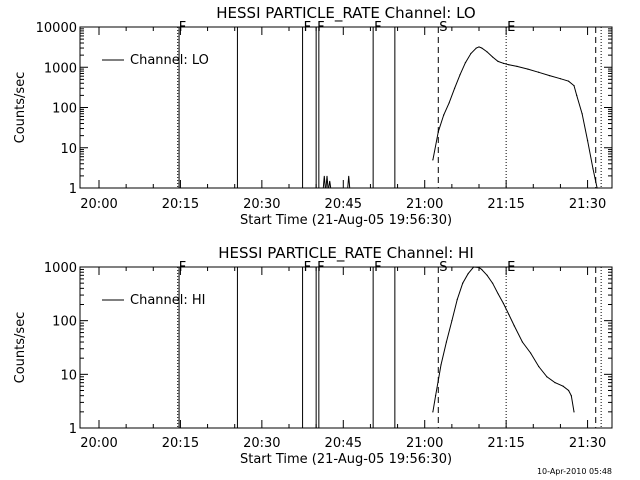 The width and height of the screenshot is (640, 480). I want to click on y-tick-label: 10, so click(68, 149).